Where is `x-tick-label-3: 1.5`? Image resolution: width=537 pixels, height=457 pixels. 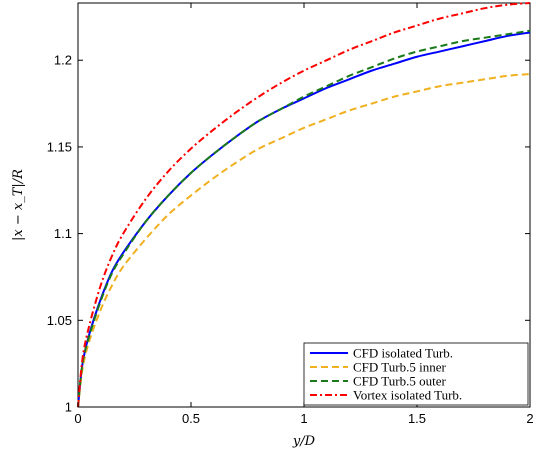
x-tick-label-3: 1.5 is located at coordinates (417, 418).